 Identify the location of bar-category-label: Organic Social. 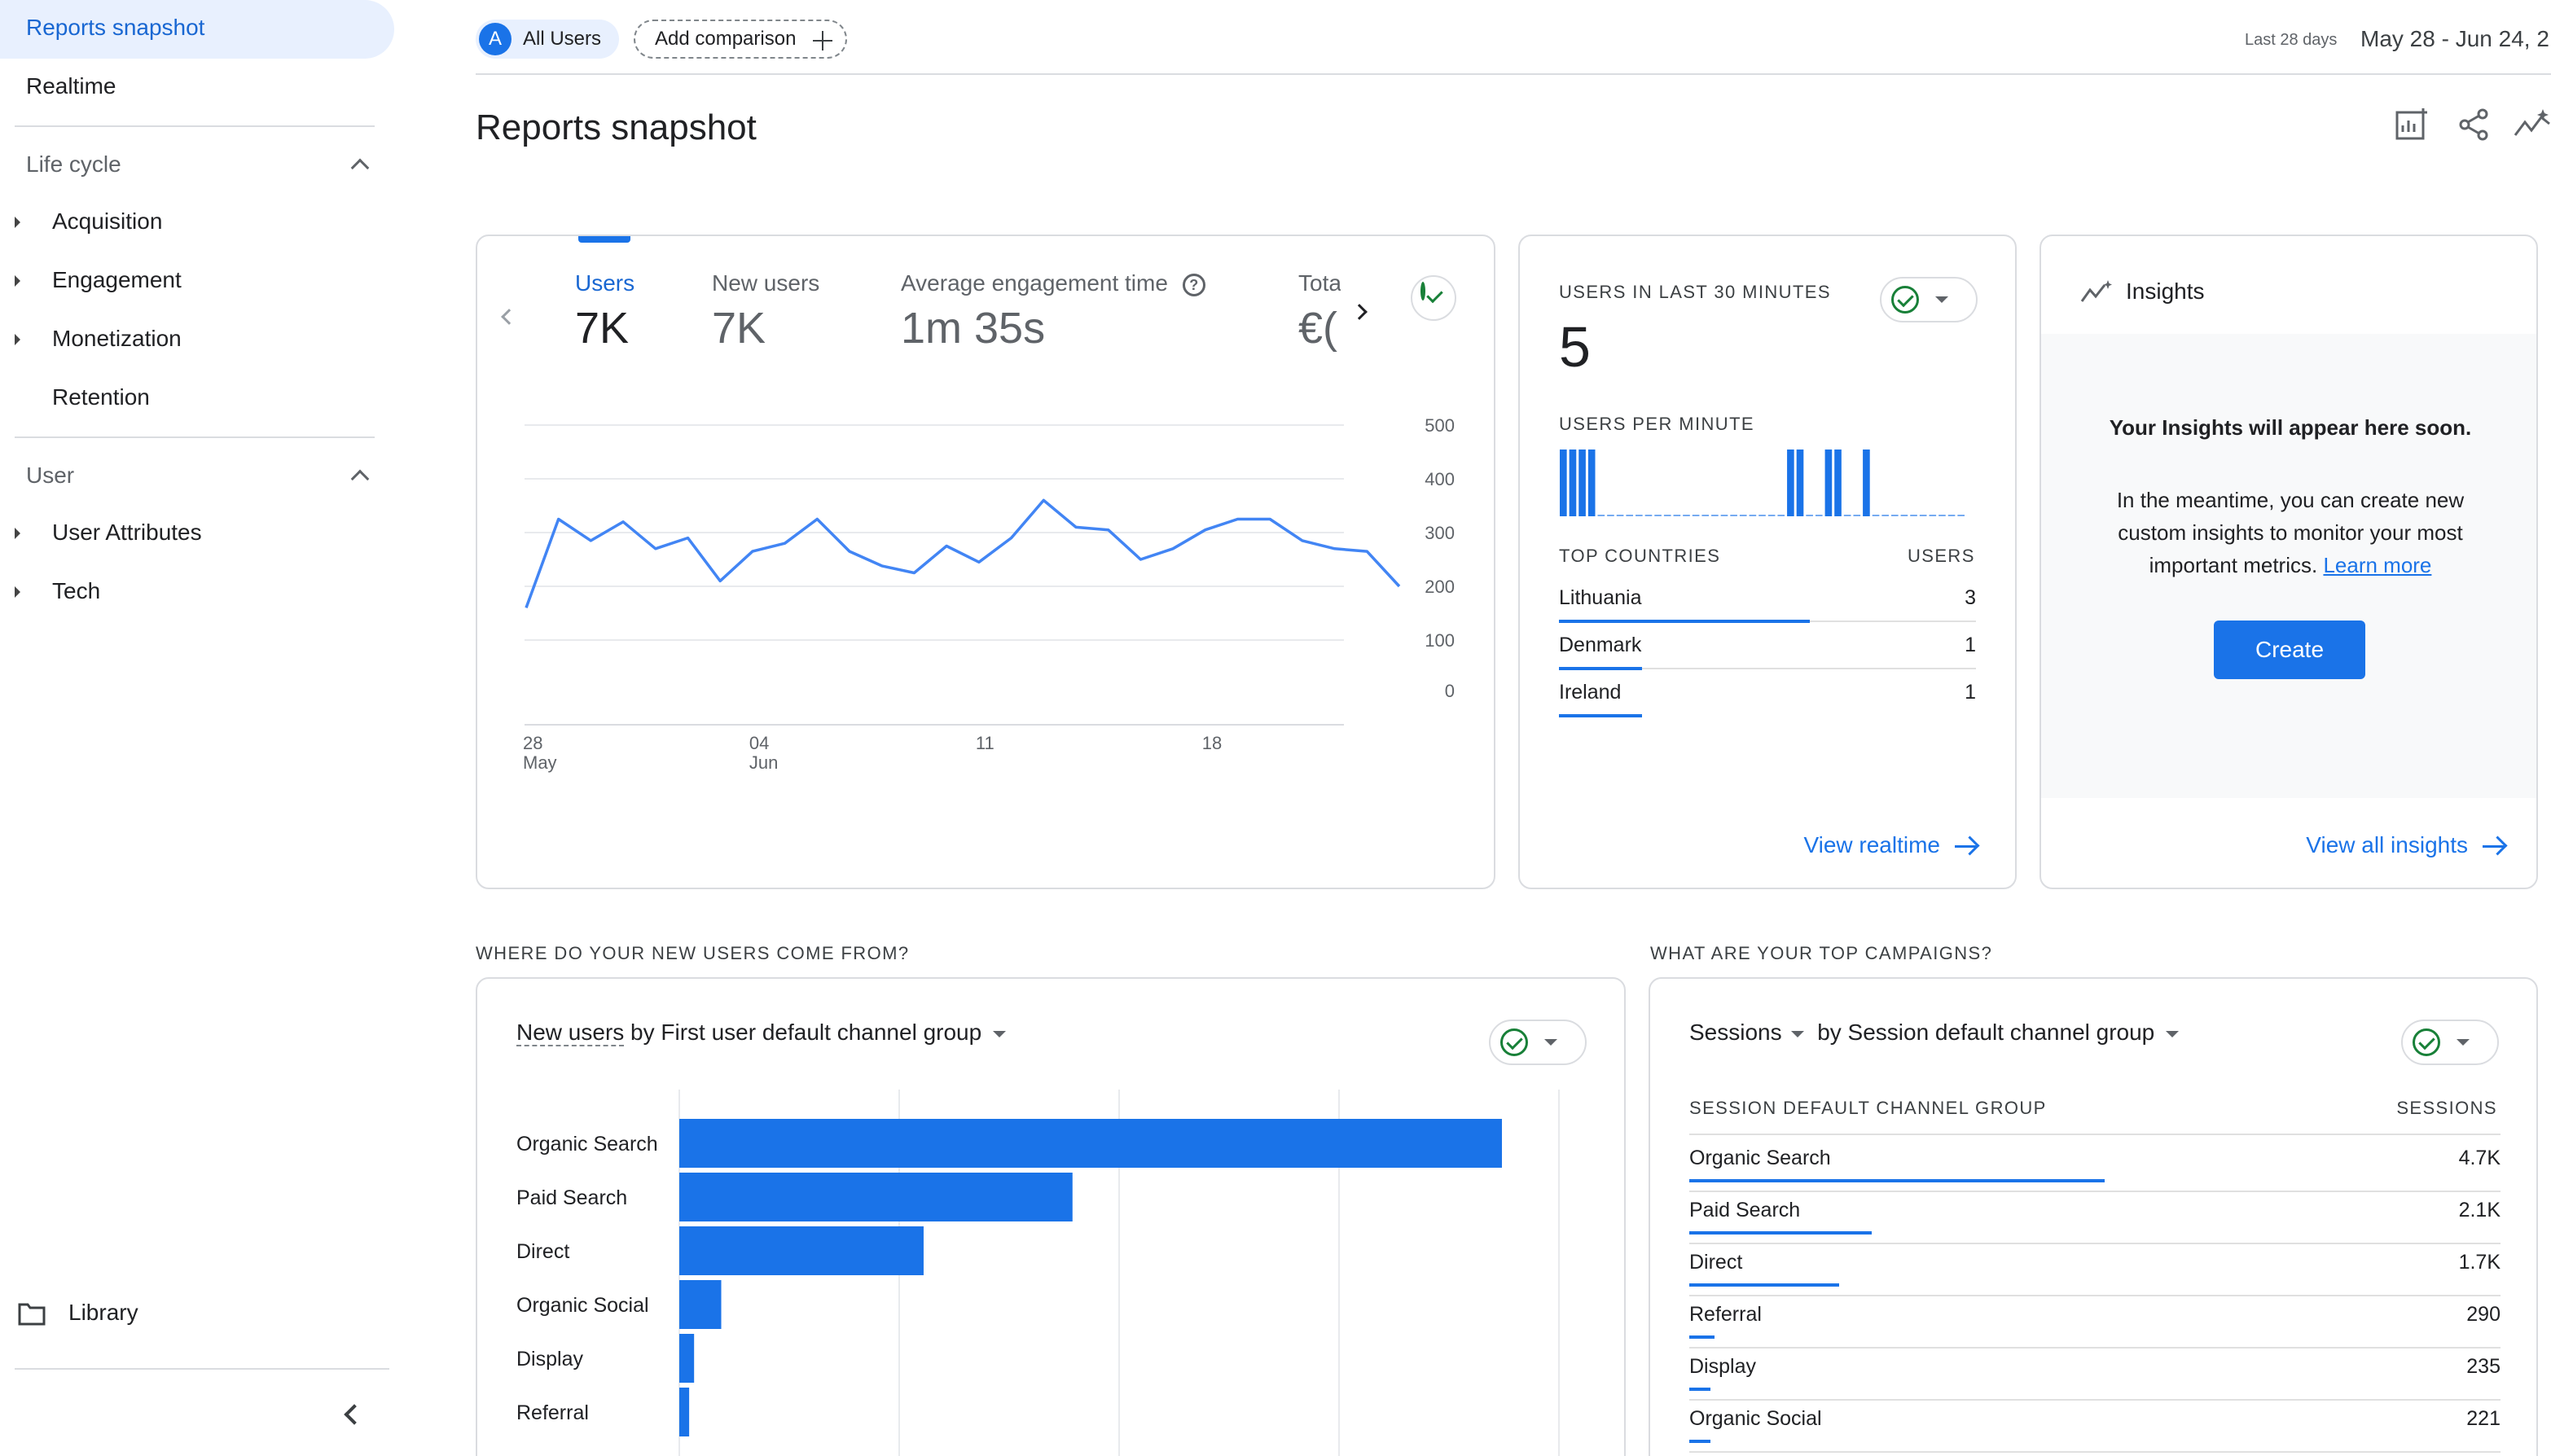
(582, 1305).